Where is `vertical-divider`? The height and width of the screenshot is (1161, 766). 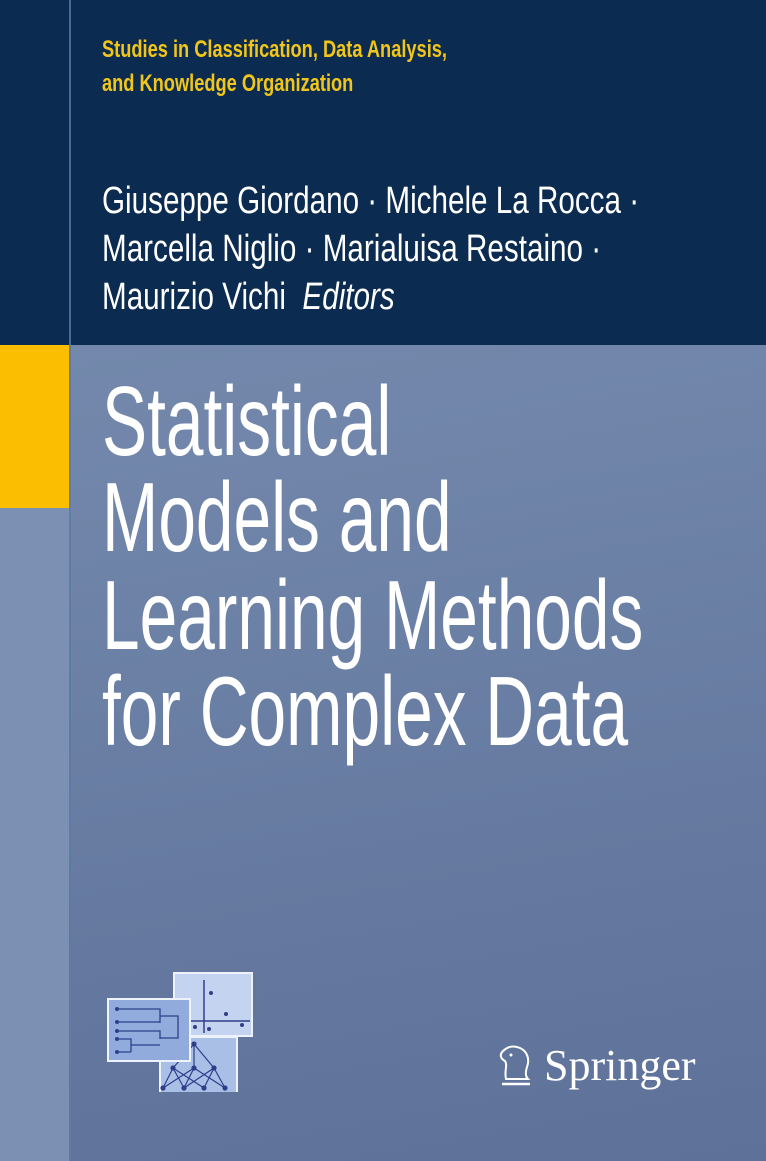 vertical-divider is located at coordinates (70, 580).